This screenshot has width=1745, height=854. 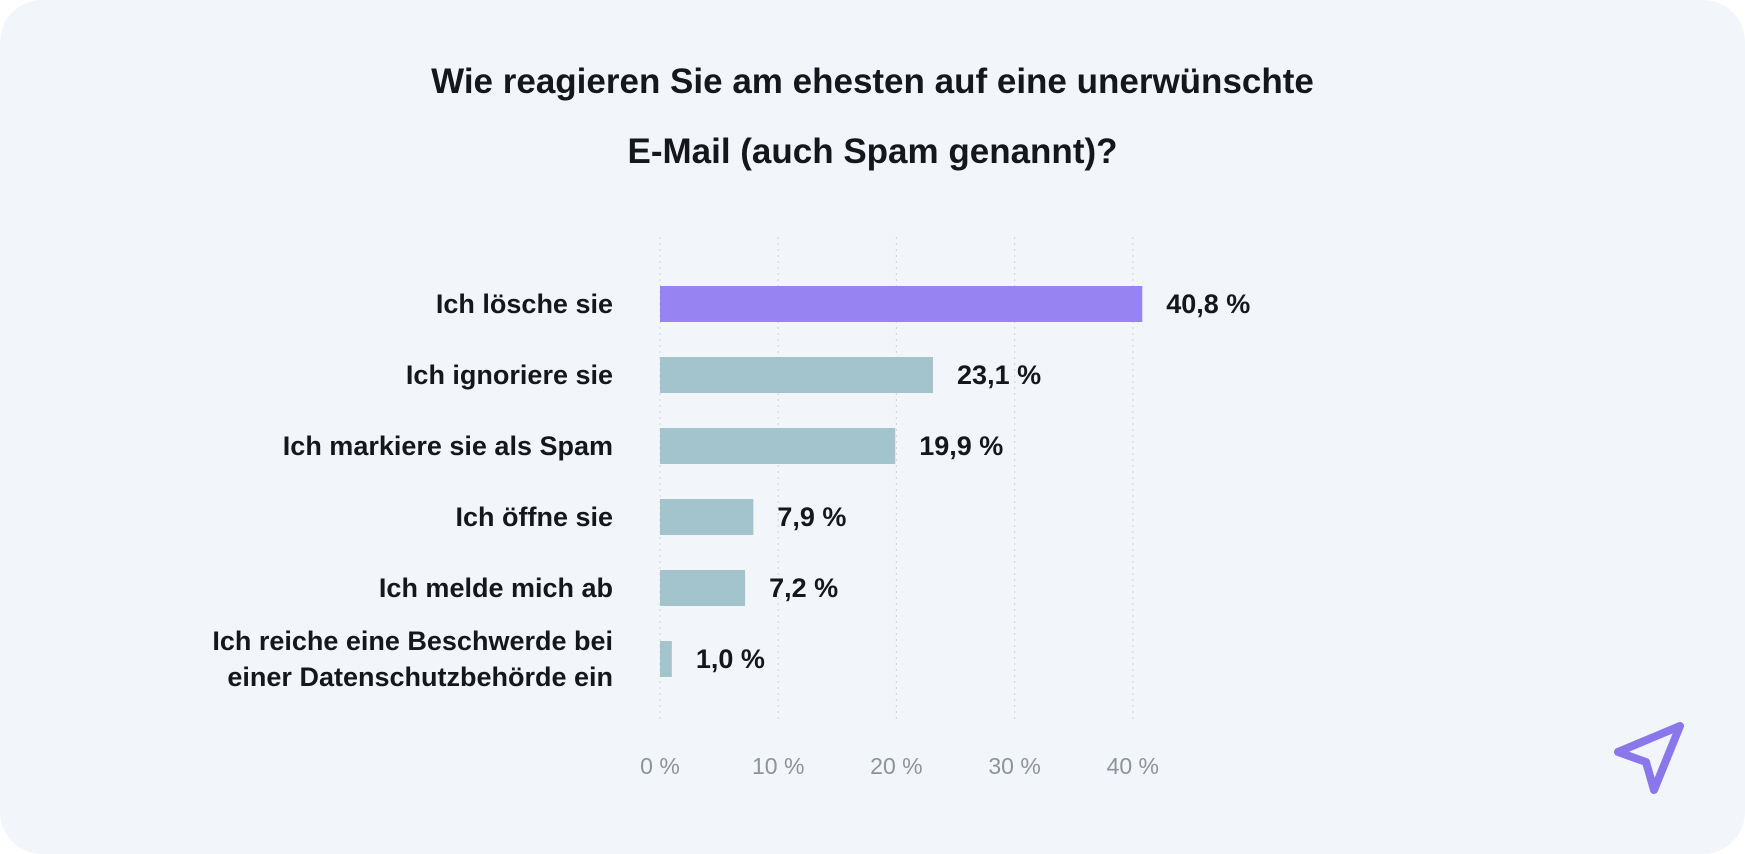 What do you see at coordinates (1133, 766) in the screenshot?
I see `x-tick-label: 40 %` at bounding box center [1133, 766].